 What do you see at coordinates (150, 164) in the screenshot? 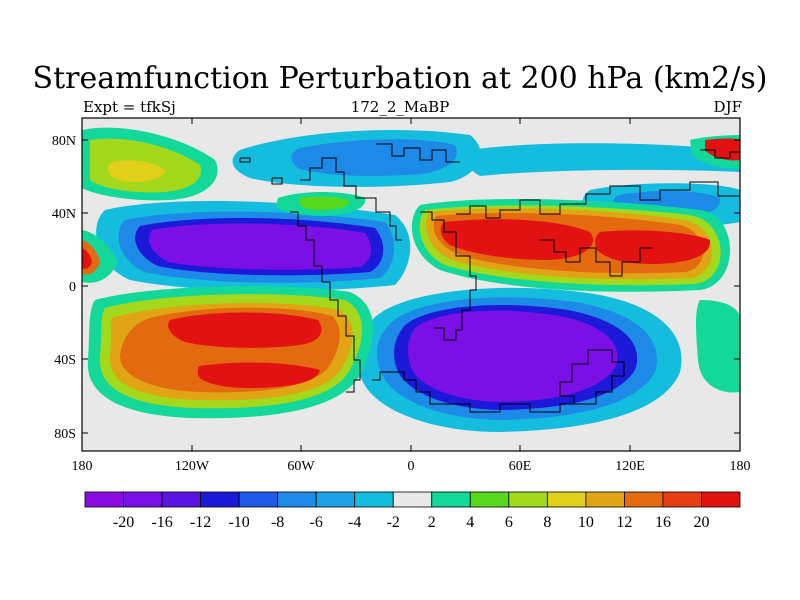
I see `pos-cell-north-pacific` at bounding box center [150, 164].